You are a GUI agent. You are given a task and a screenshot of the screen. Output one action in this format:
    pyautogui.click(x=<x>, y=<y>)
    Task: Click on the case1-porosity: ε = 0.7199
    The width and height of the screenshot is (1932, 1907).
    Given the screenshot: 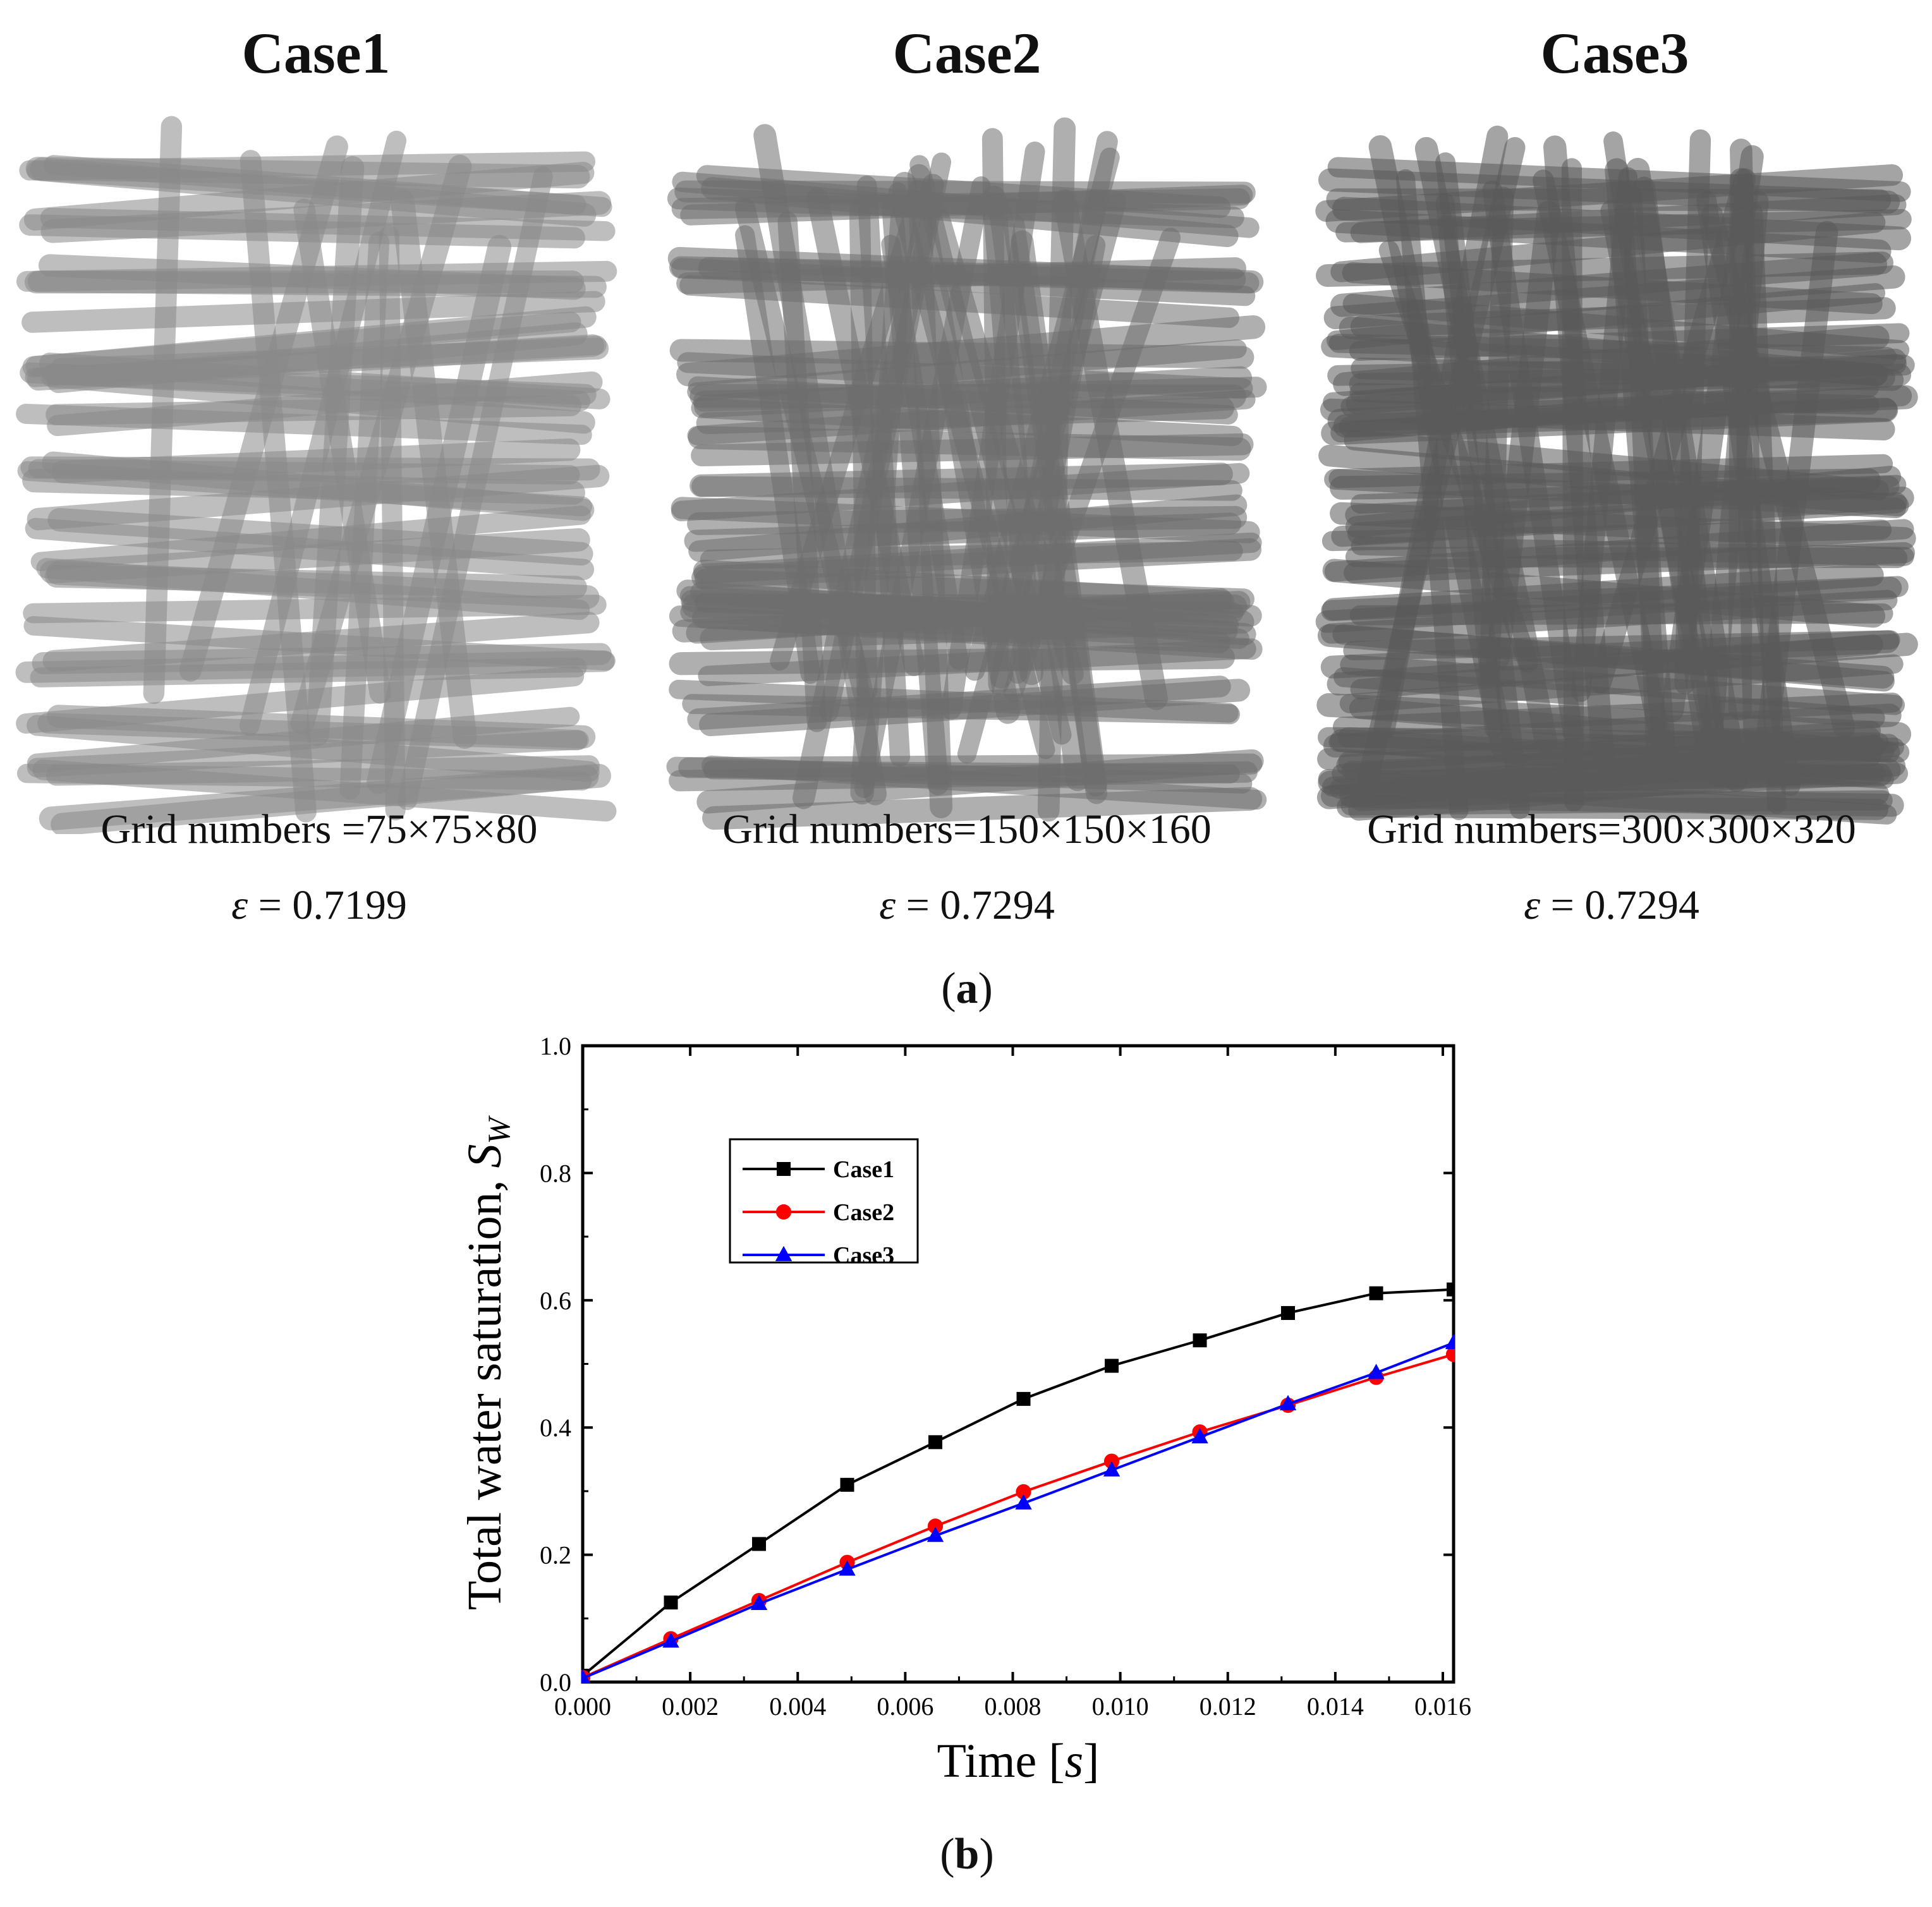 What is the action you would take?
    pyautogui.click(x=319, y=905)
    